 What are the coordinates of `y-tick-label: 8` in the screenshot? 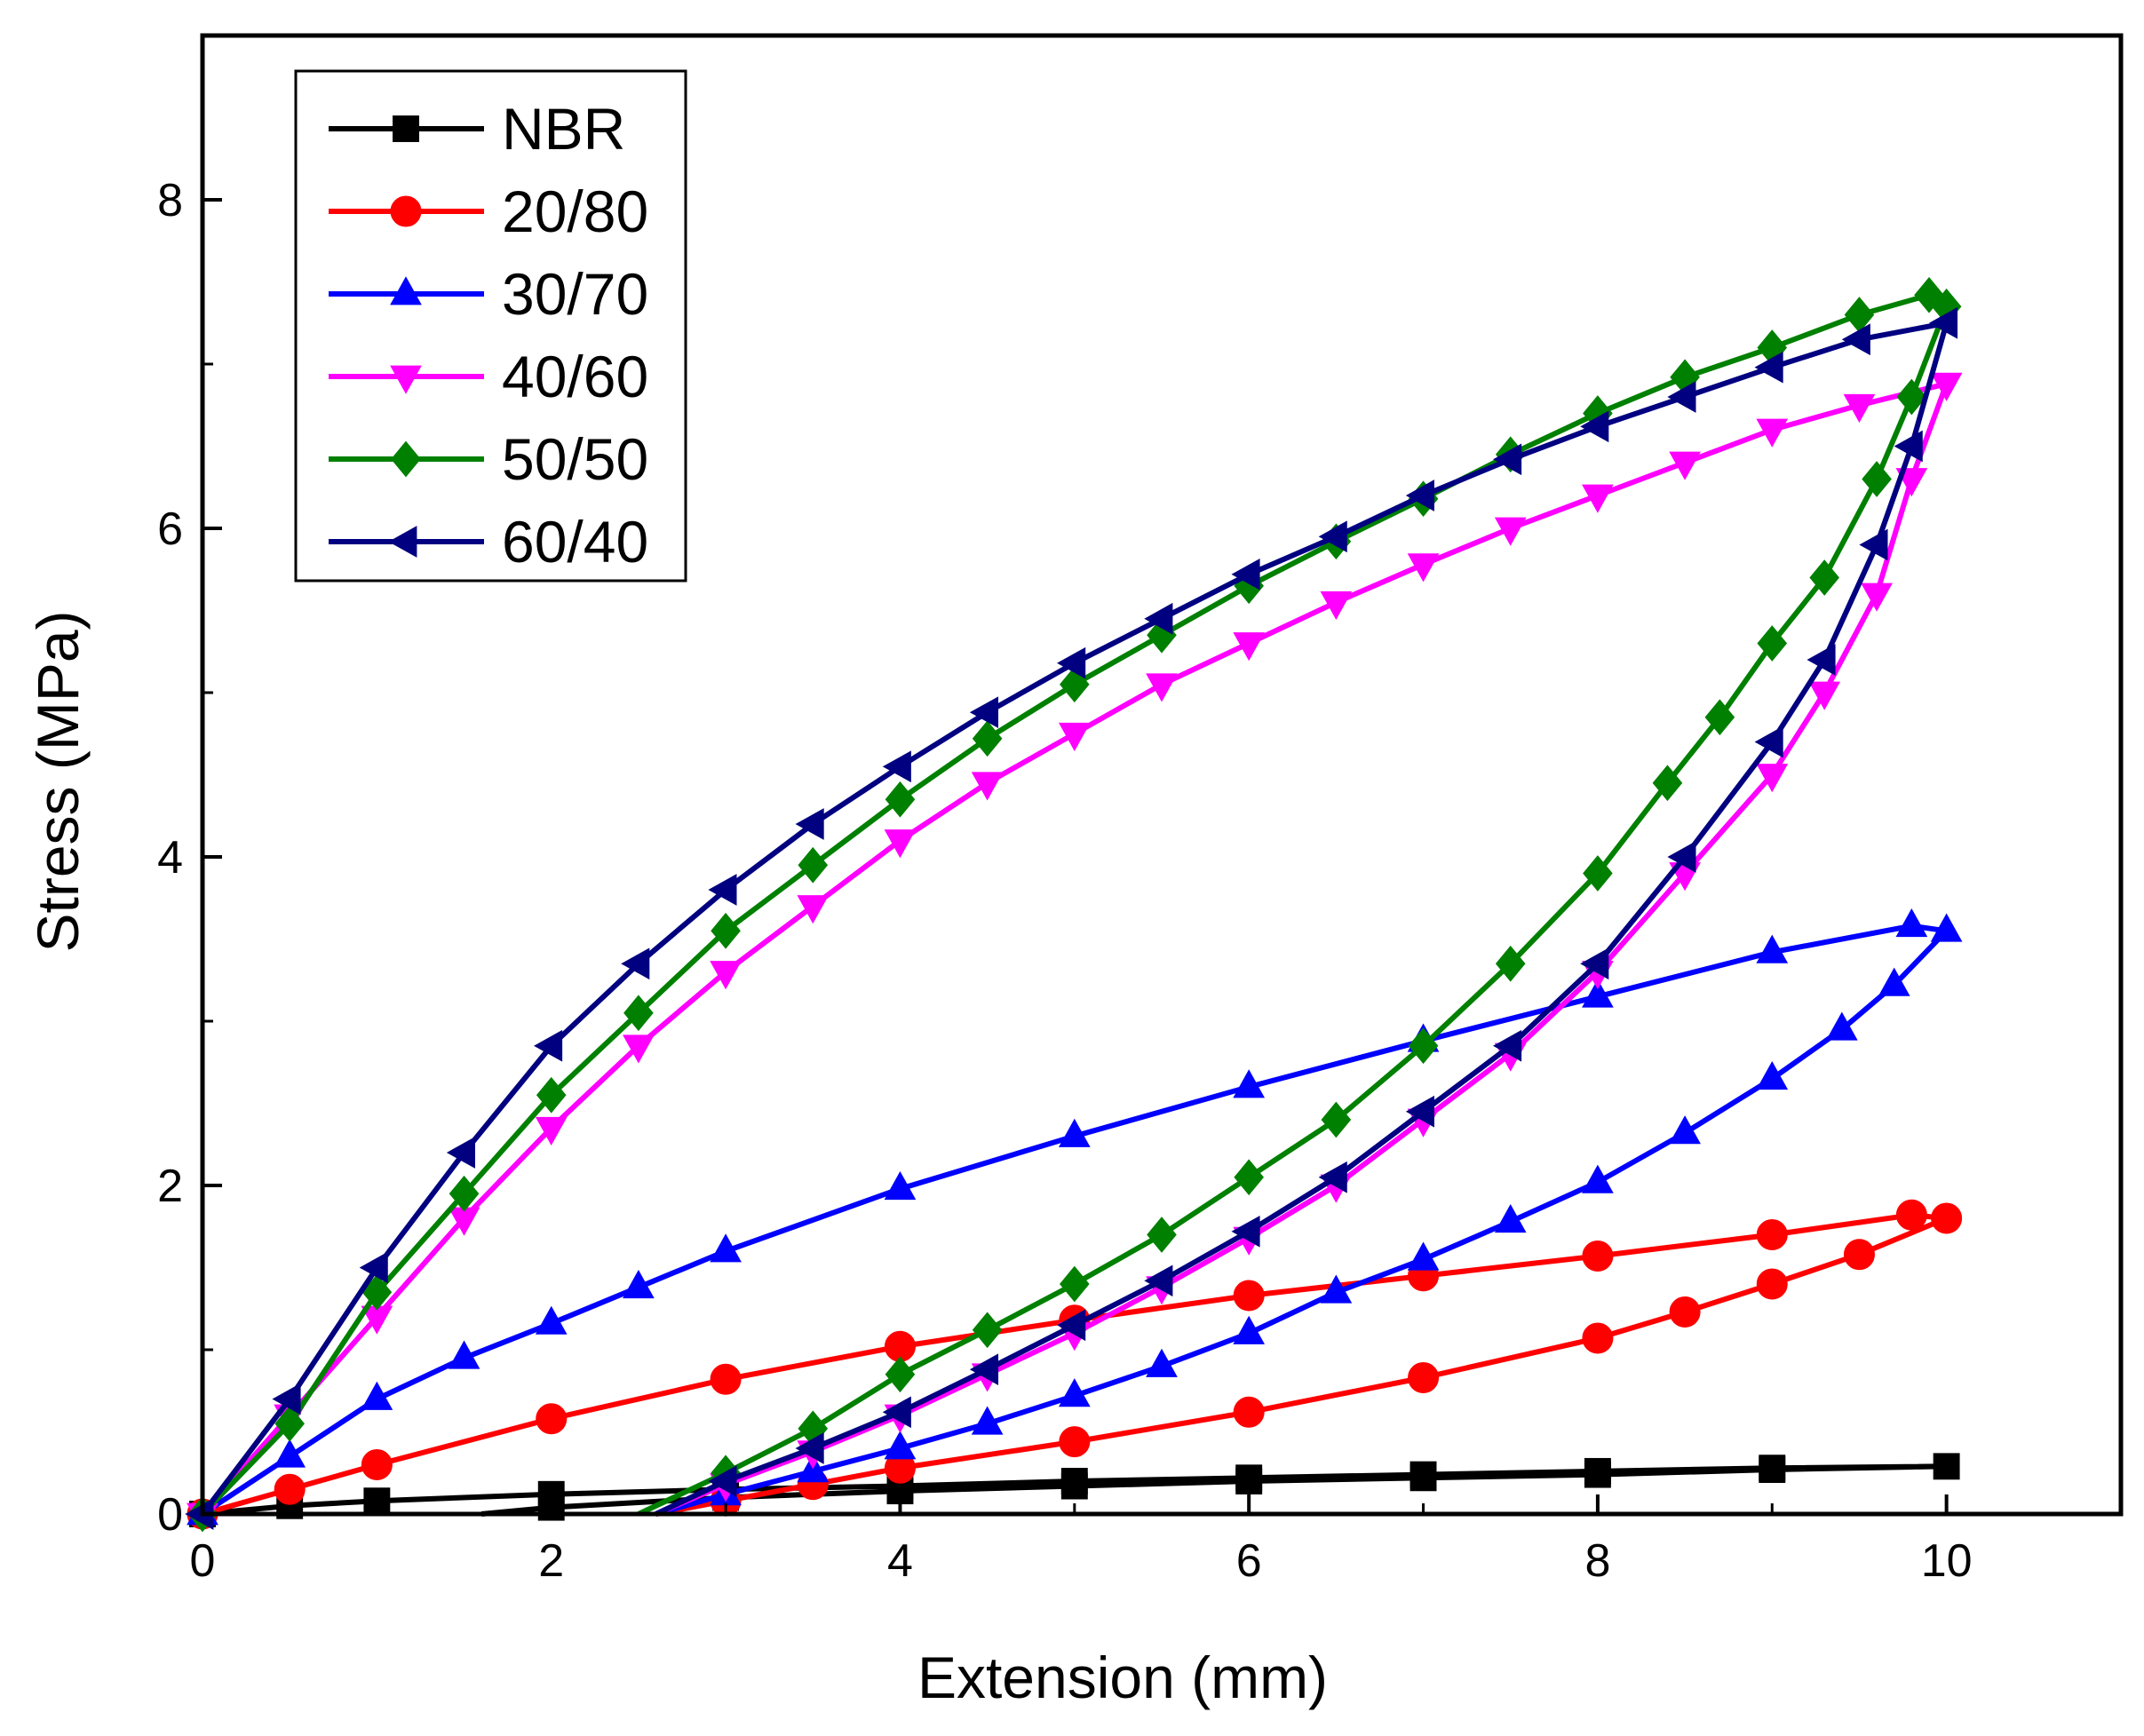 It's located at (170, 200).